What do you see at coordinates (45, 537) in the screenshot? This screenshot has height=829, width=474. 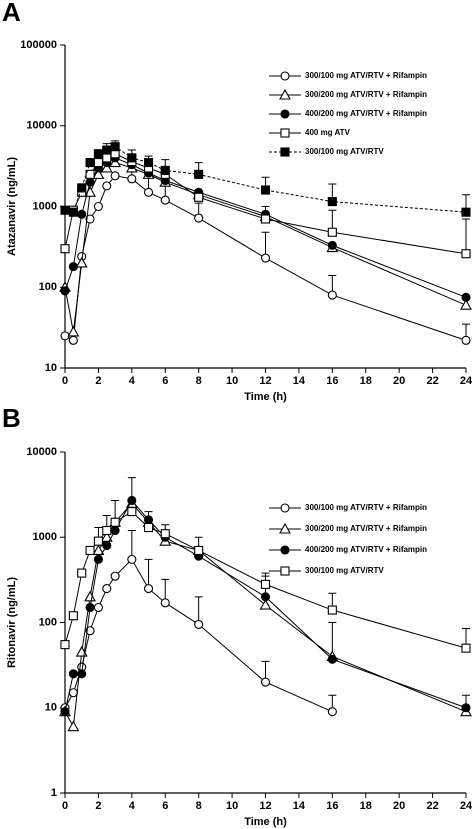 I see `y-tick-label: 1000` at bounding box center [45, 537].